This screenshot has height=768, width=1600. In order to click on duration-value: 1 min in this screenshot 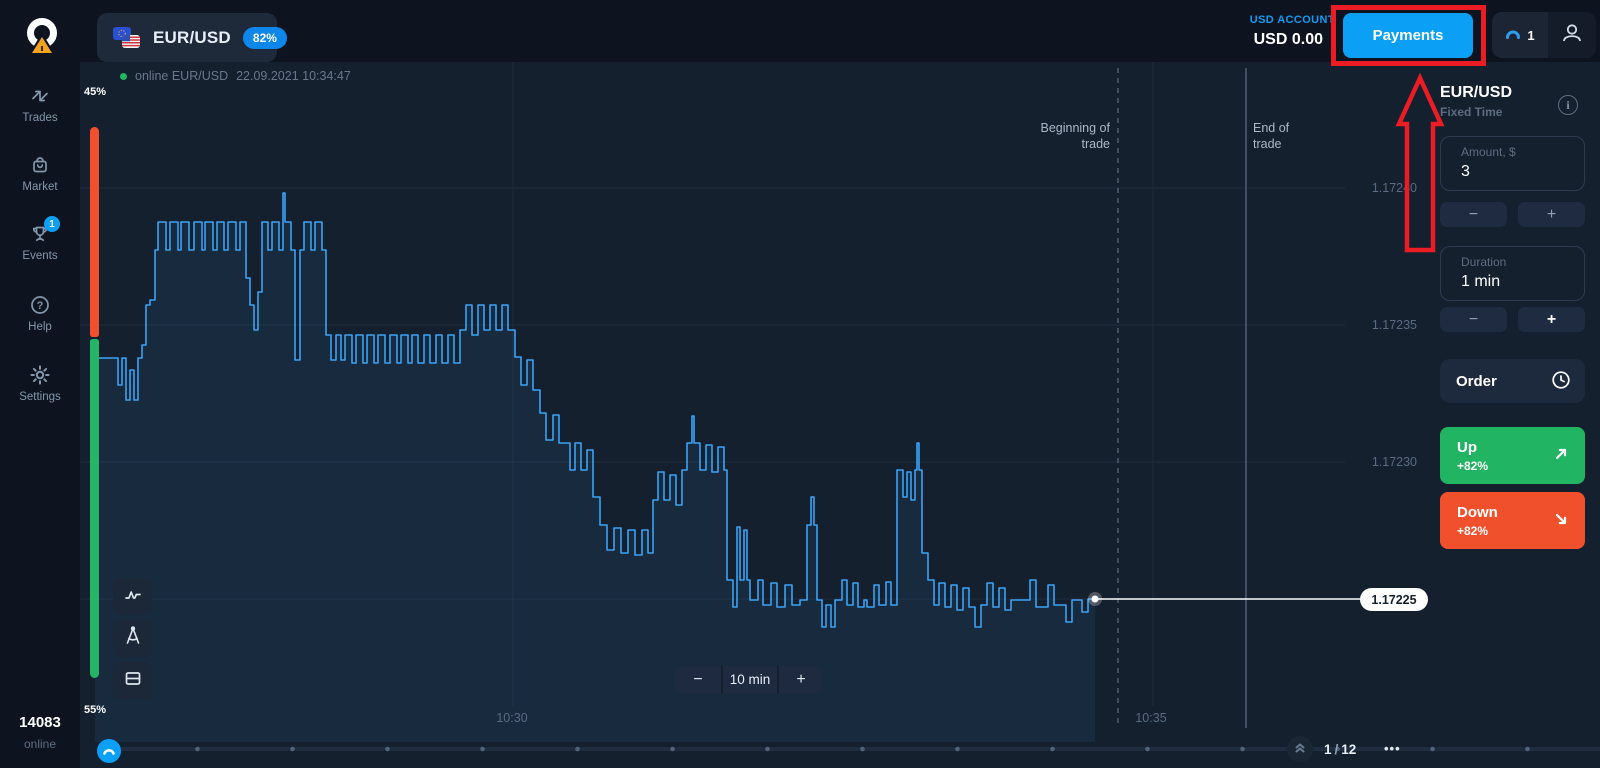, I will do `click(1481, 281)`.